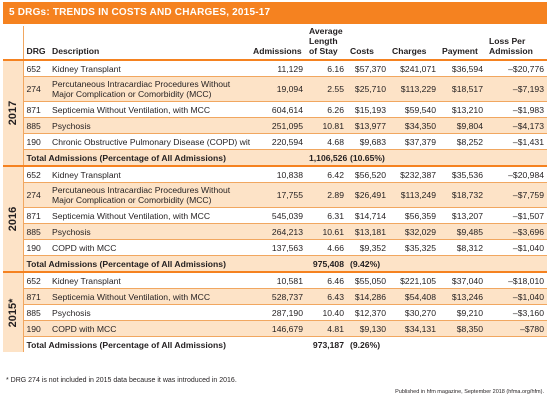  Describe the element at coordinates (326, 247) in the screenshot. I see `avg-stay-cell: 4.66` at that location.